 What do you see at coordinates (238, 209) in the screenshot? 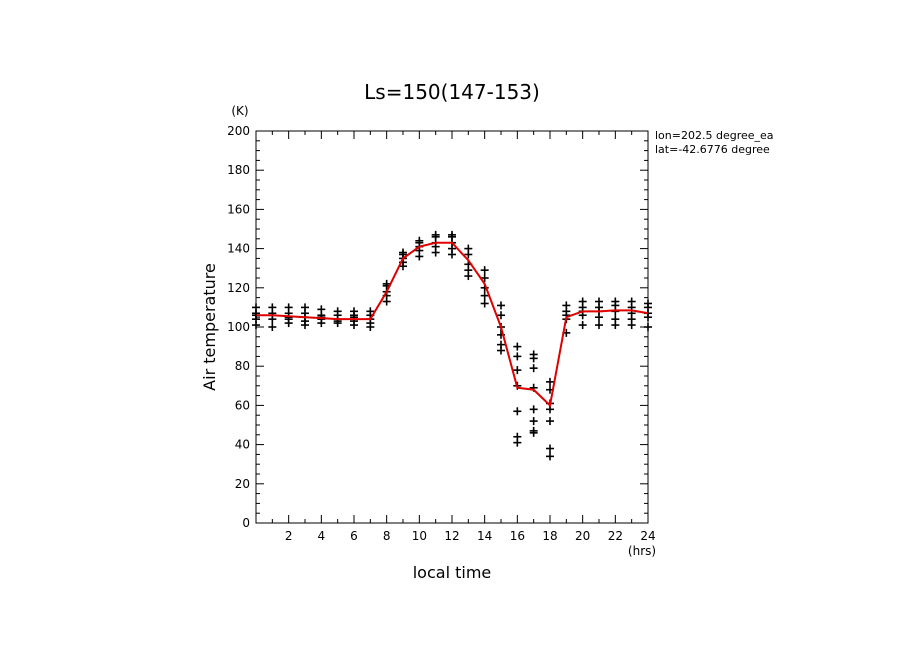
I see `y-tick-label: 160` at bounding box center [238, 209].